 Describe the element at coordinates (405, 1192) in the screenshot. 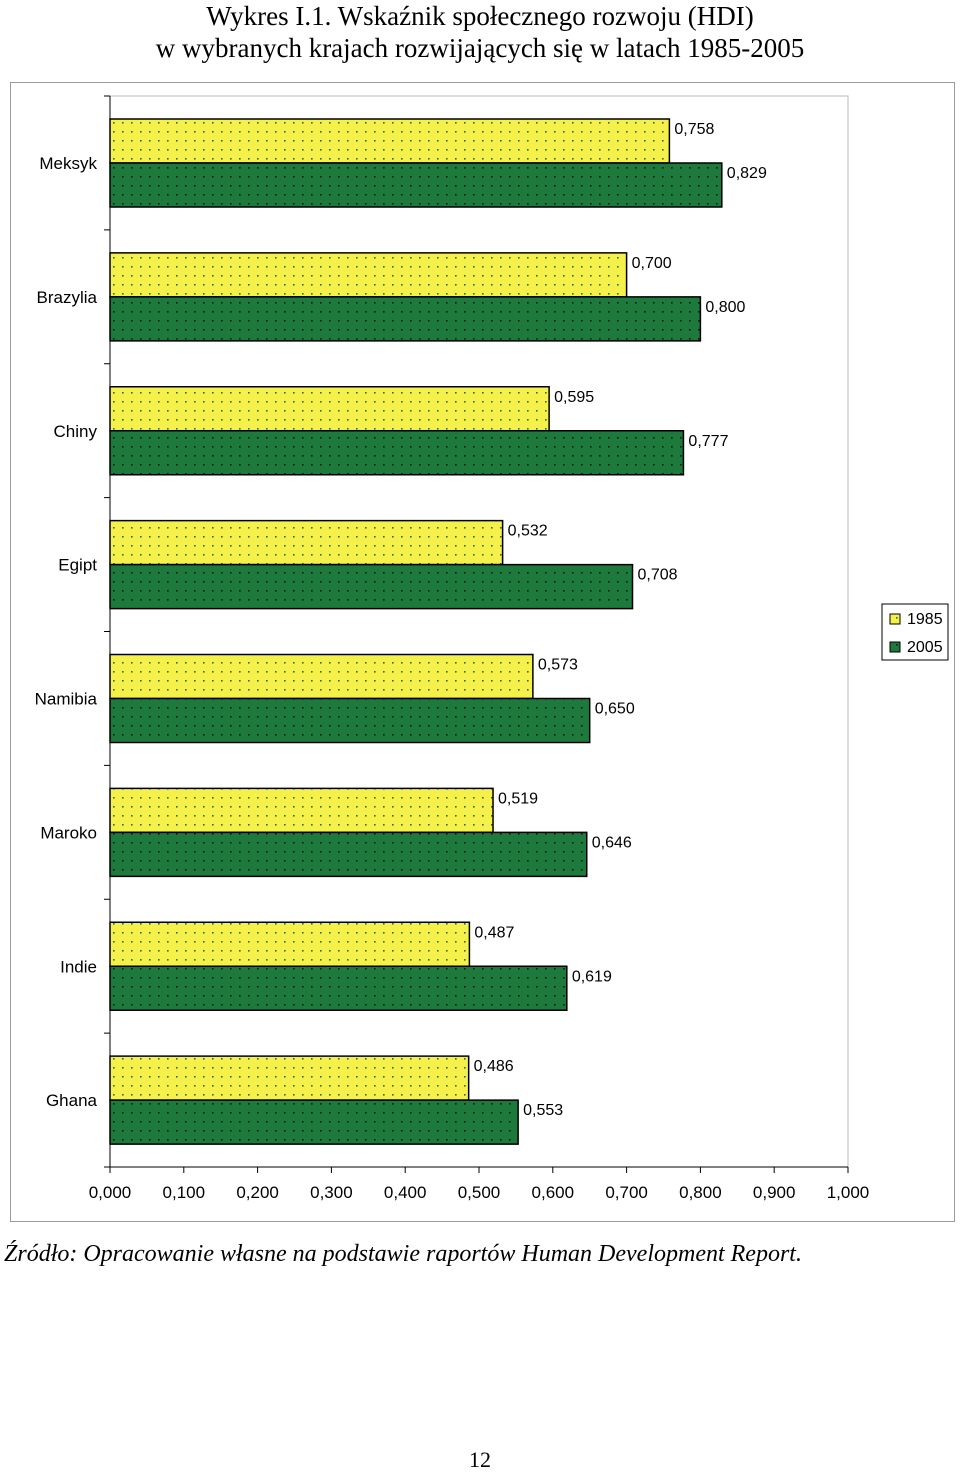

I see `x-tick-label: 0,400` at that location.